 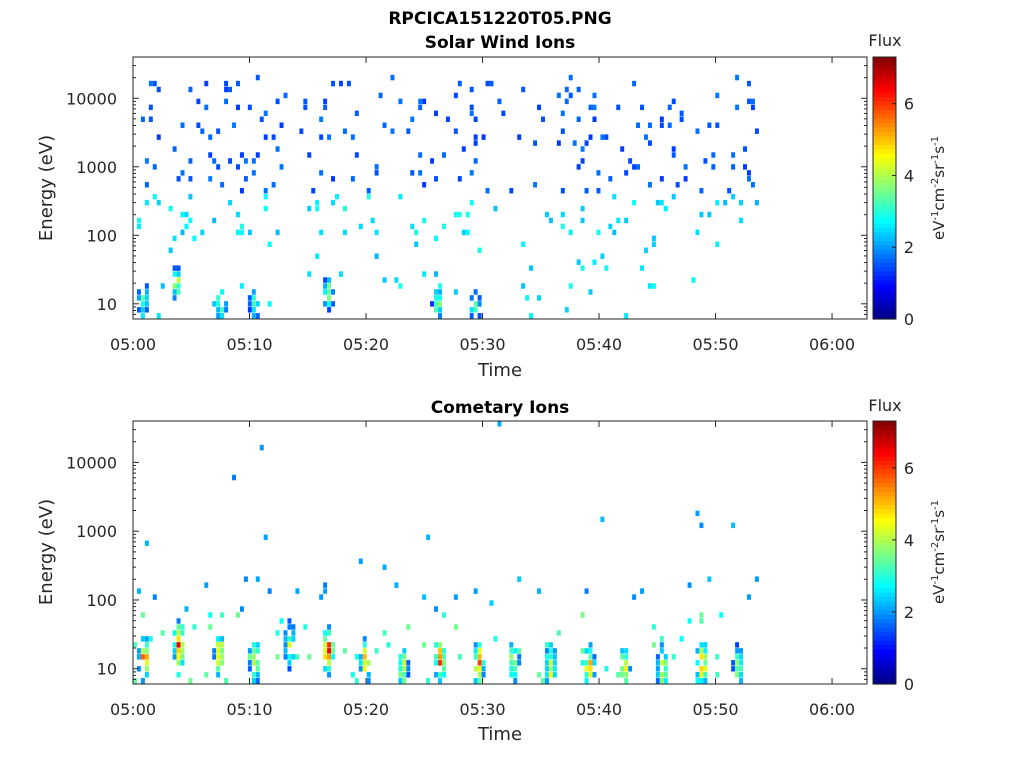 What do you see at coordinates (96, 167) in the screenshot?
I see `y-tick-label: 1000` at bounding box center [96, 167].